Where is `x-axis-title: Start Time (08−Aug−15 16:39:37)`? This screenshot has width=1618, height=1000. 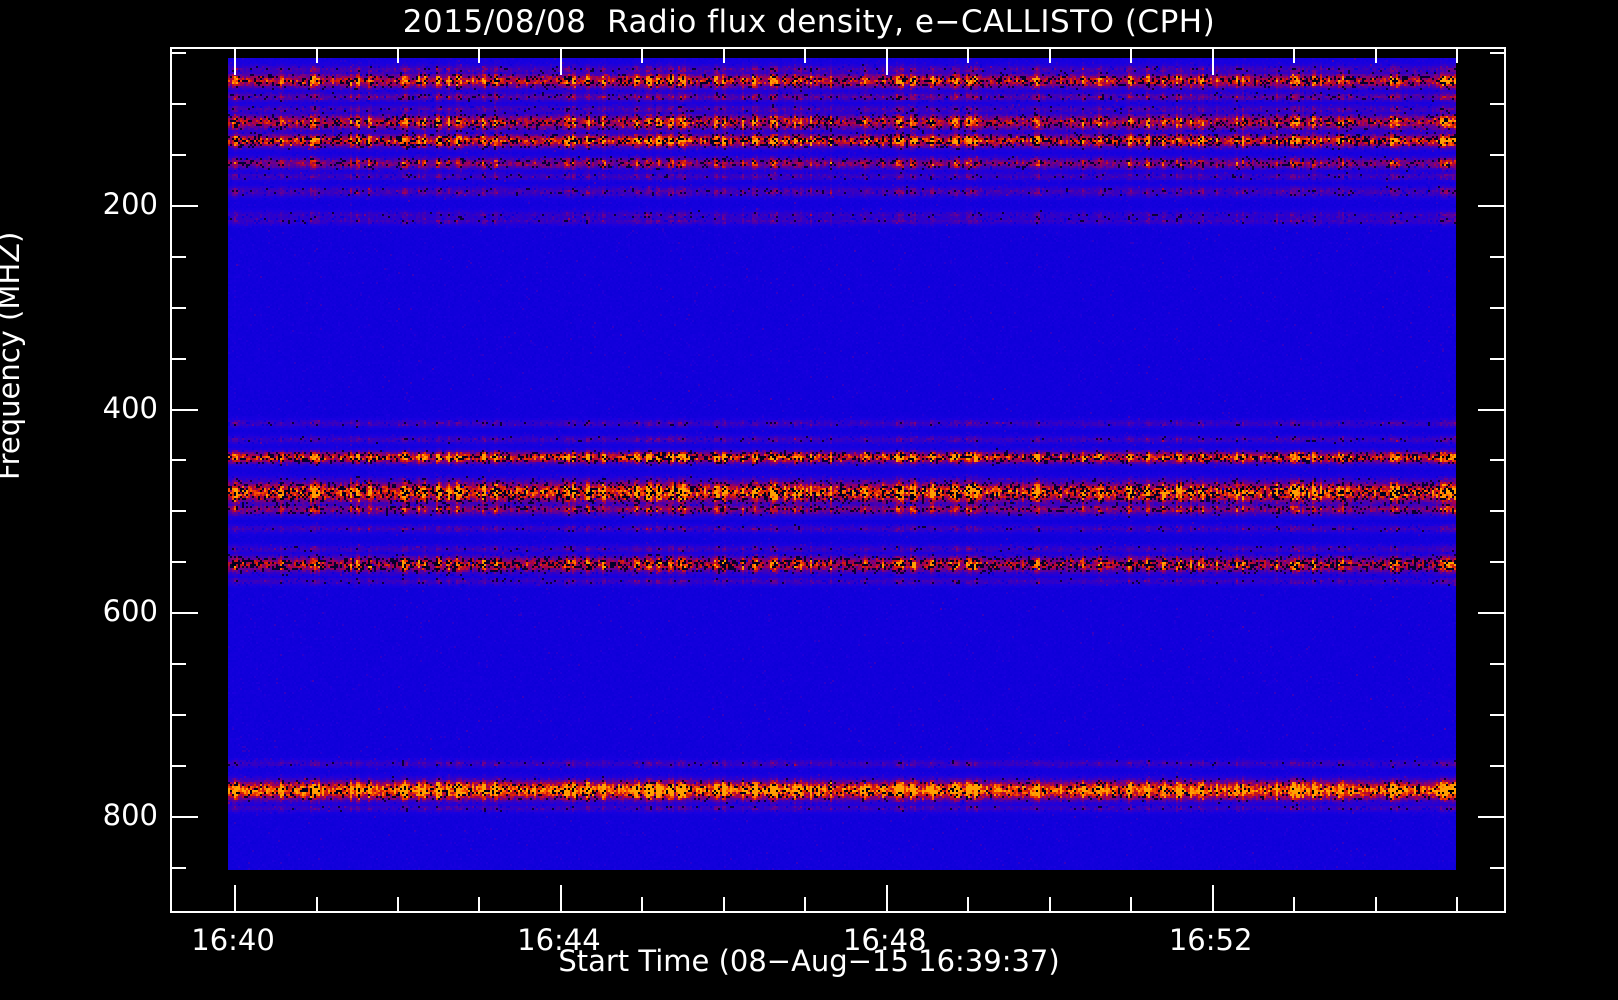
x-axis-title: Start Time (08−Aug−15 16:39:37) is located at coordinates (809, 961).